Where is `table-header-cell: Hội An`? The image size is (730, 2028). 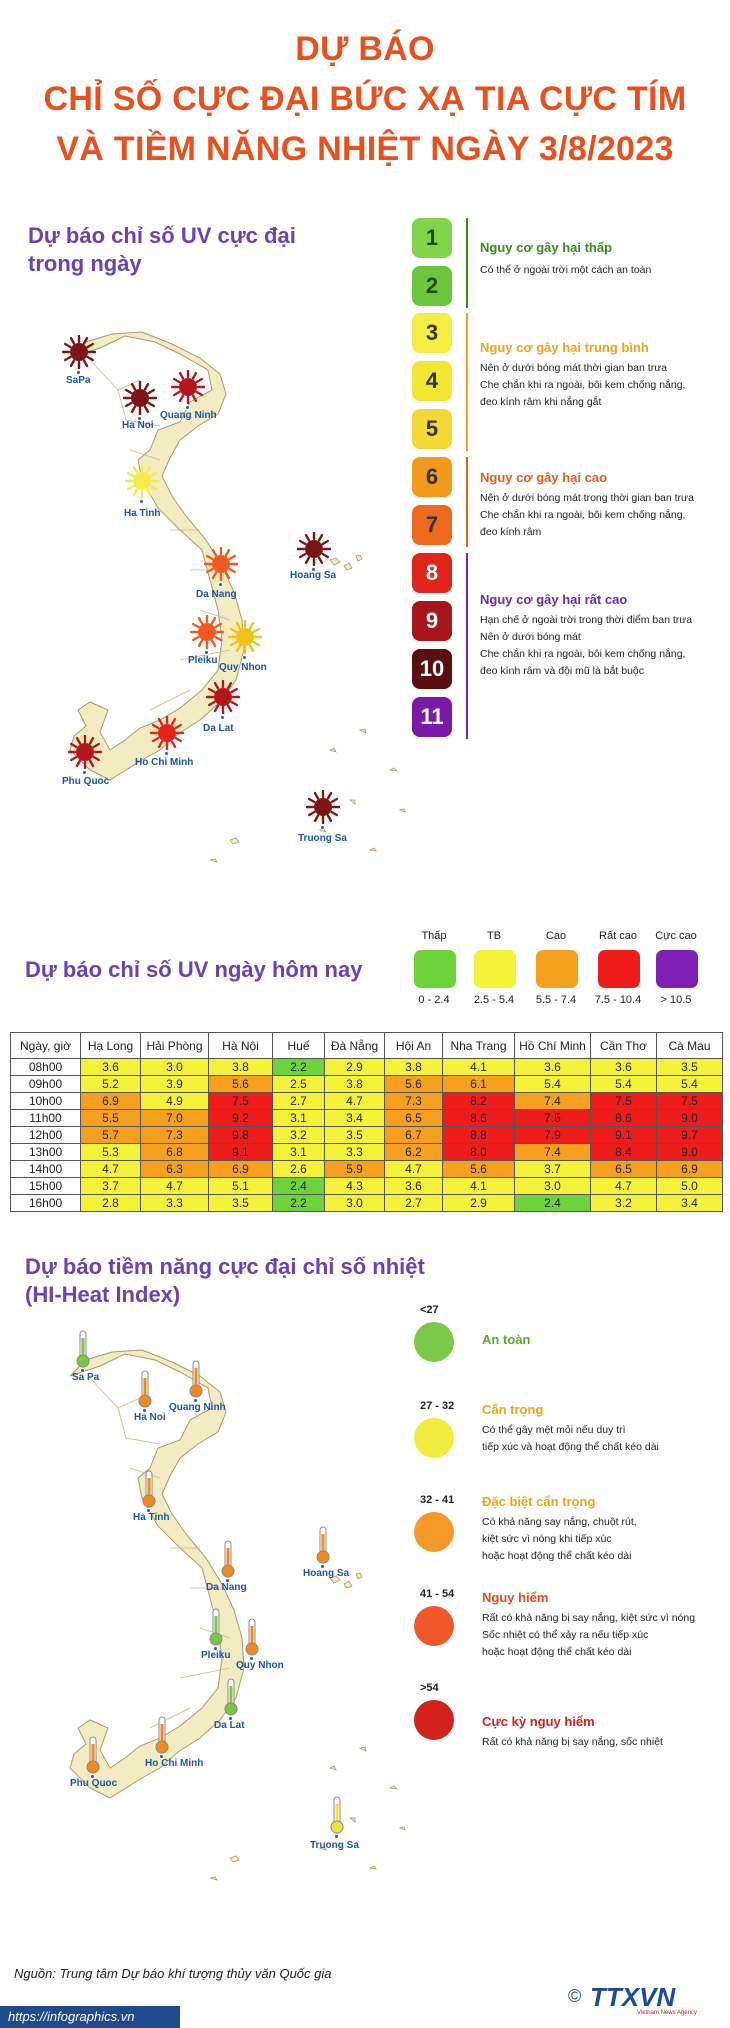 table-header-cell: Hội An is located at coordinates (413, 1045).